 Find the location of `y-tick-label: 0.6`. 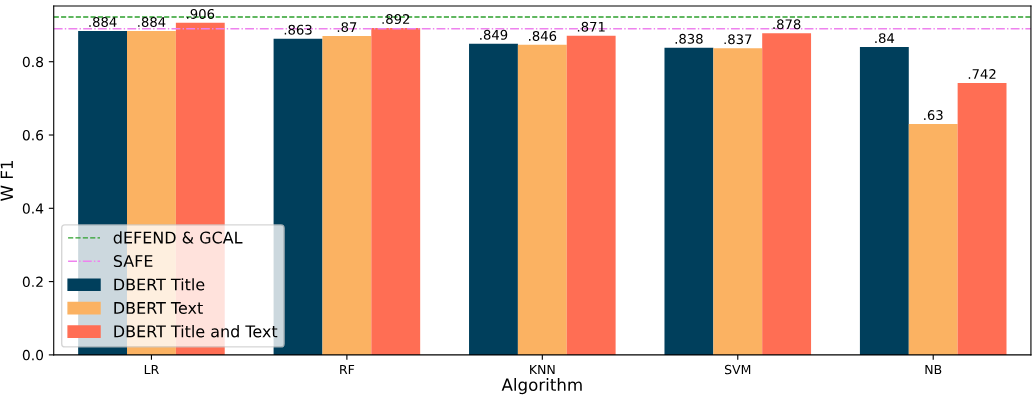

y-tick-label: 0.6 is located at coordinates (33, 135).